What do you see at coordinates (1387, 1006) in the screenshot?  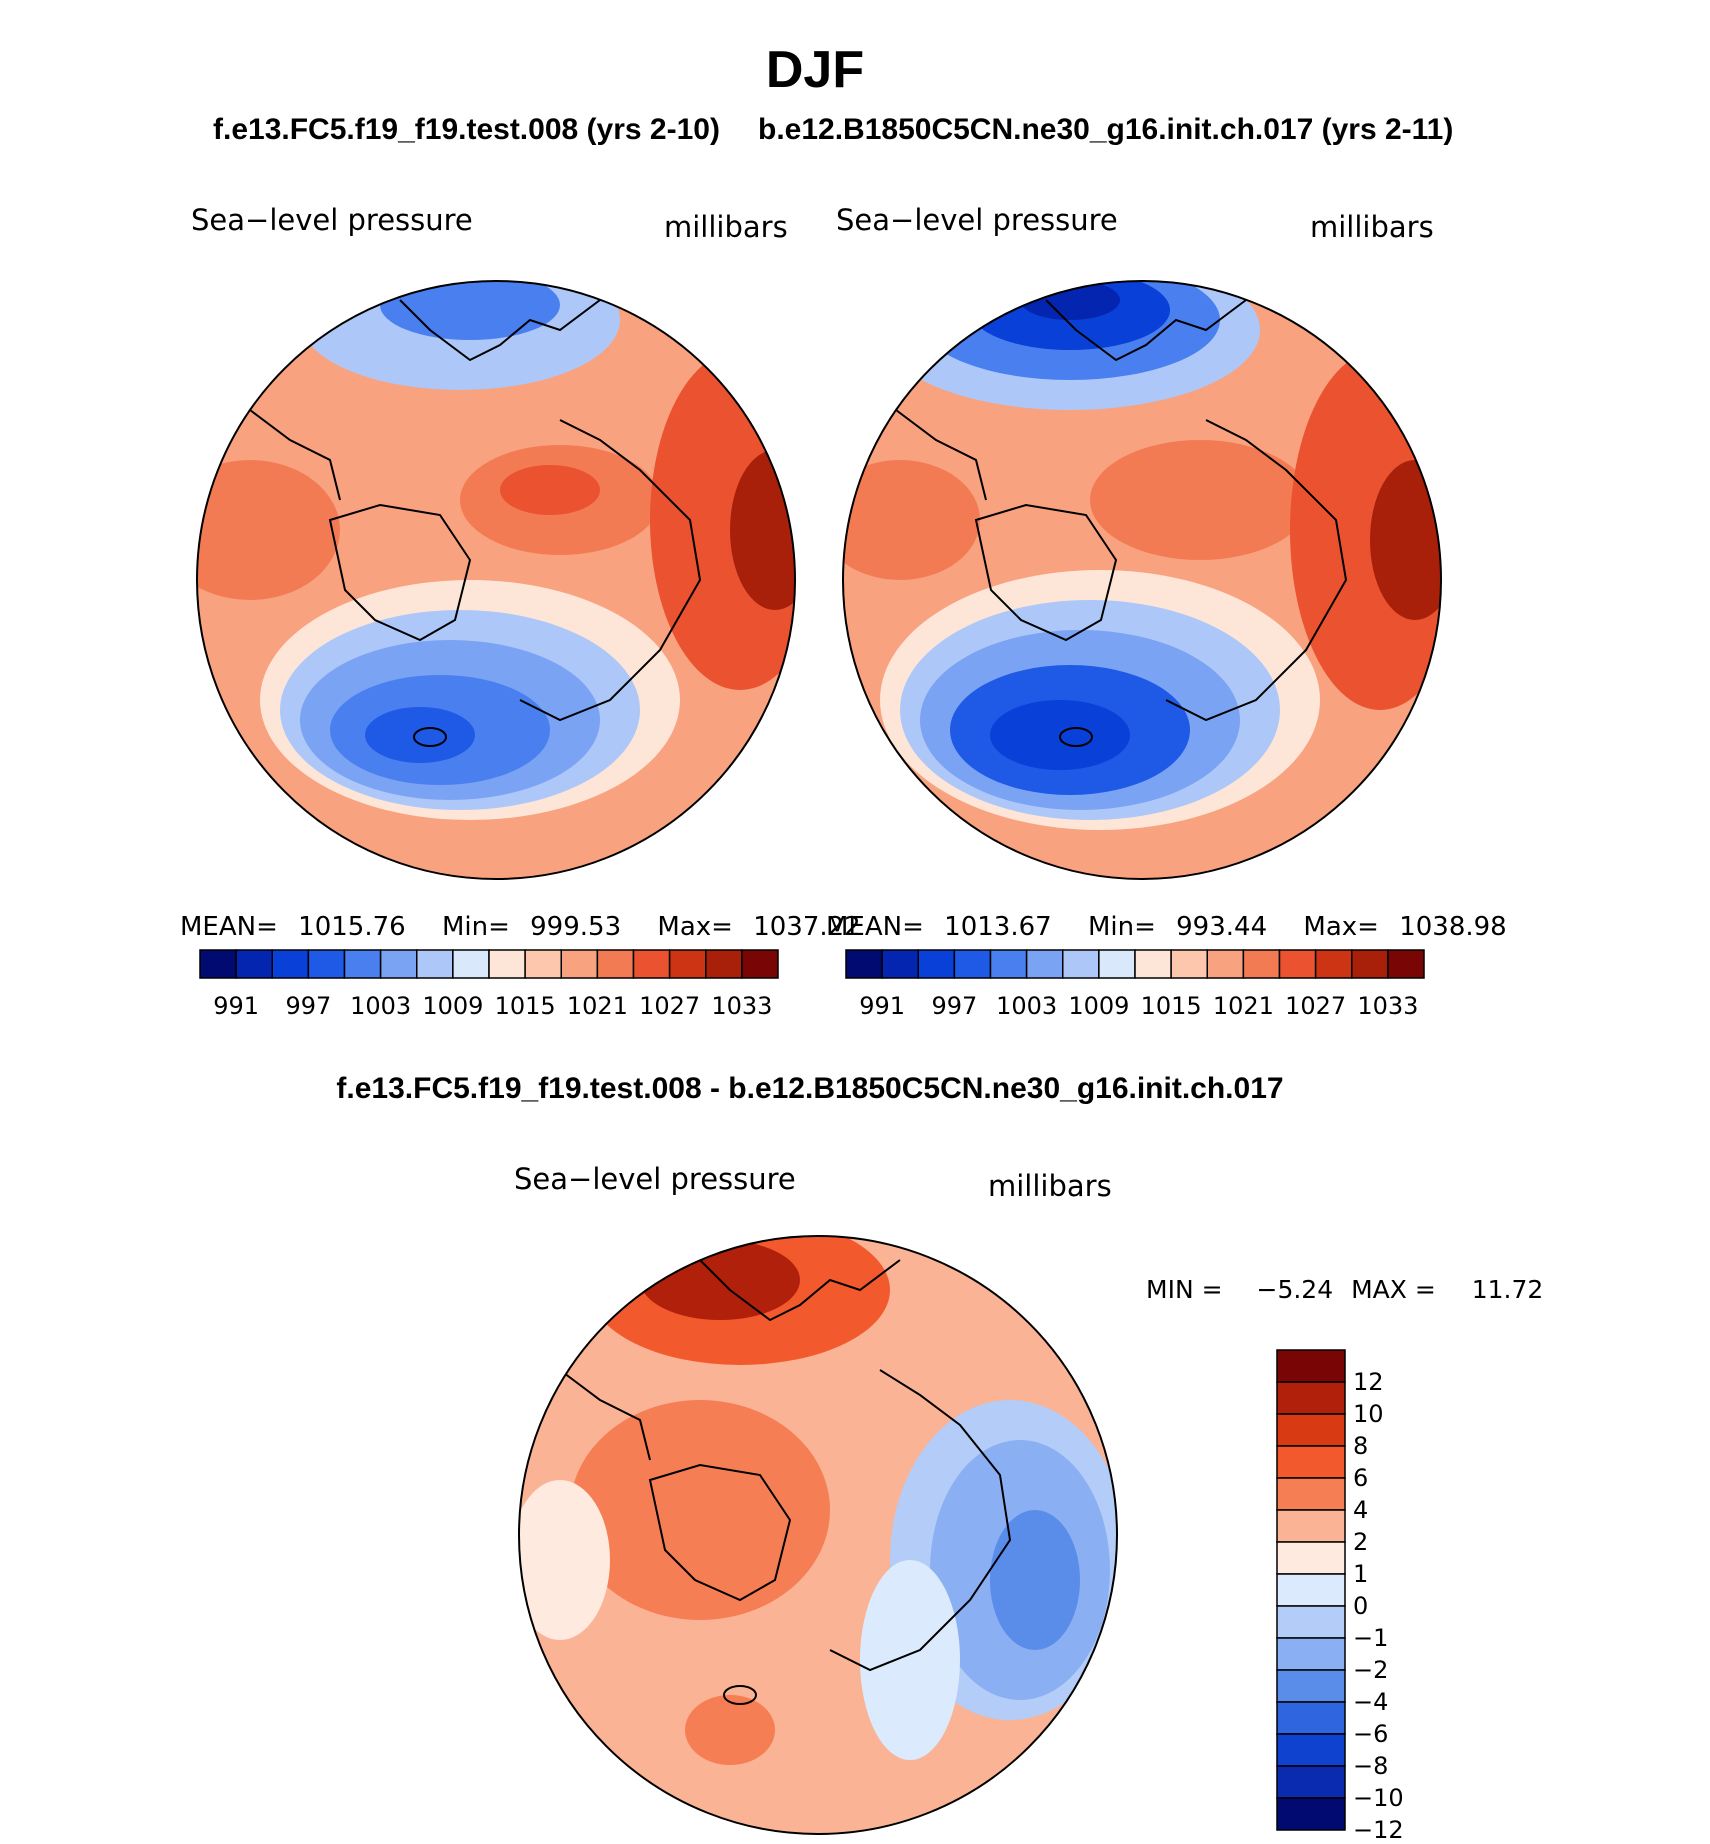 I see `panel-b-colorbar-tick-7: 1033` at bounding box center [1387, 1006].